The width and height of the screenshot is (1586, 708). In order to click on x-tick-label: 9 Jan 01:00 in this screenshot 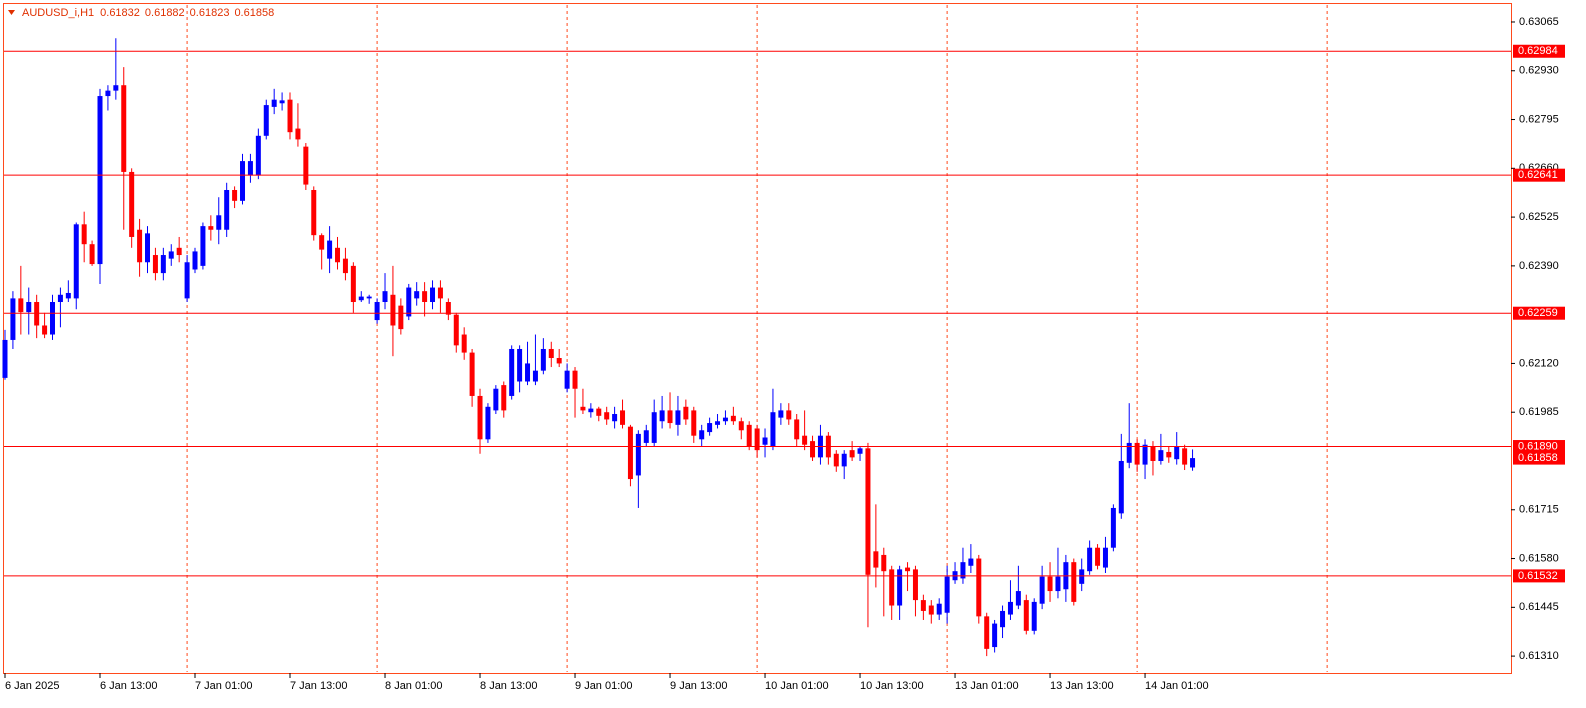, I will do `click(604, 686)`.